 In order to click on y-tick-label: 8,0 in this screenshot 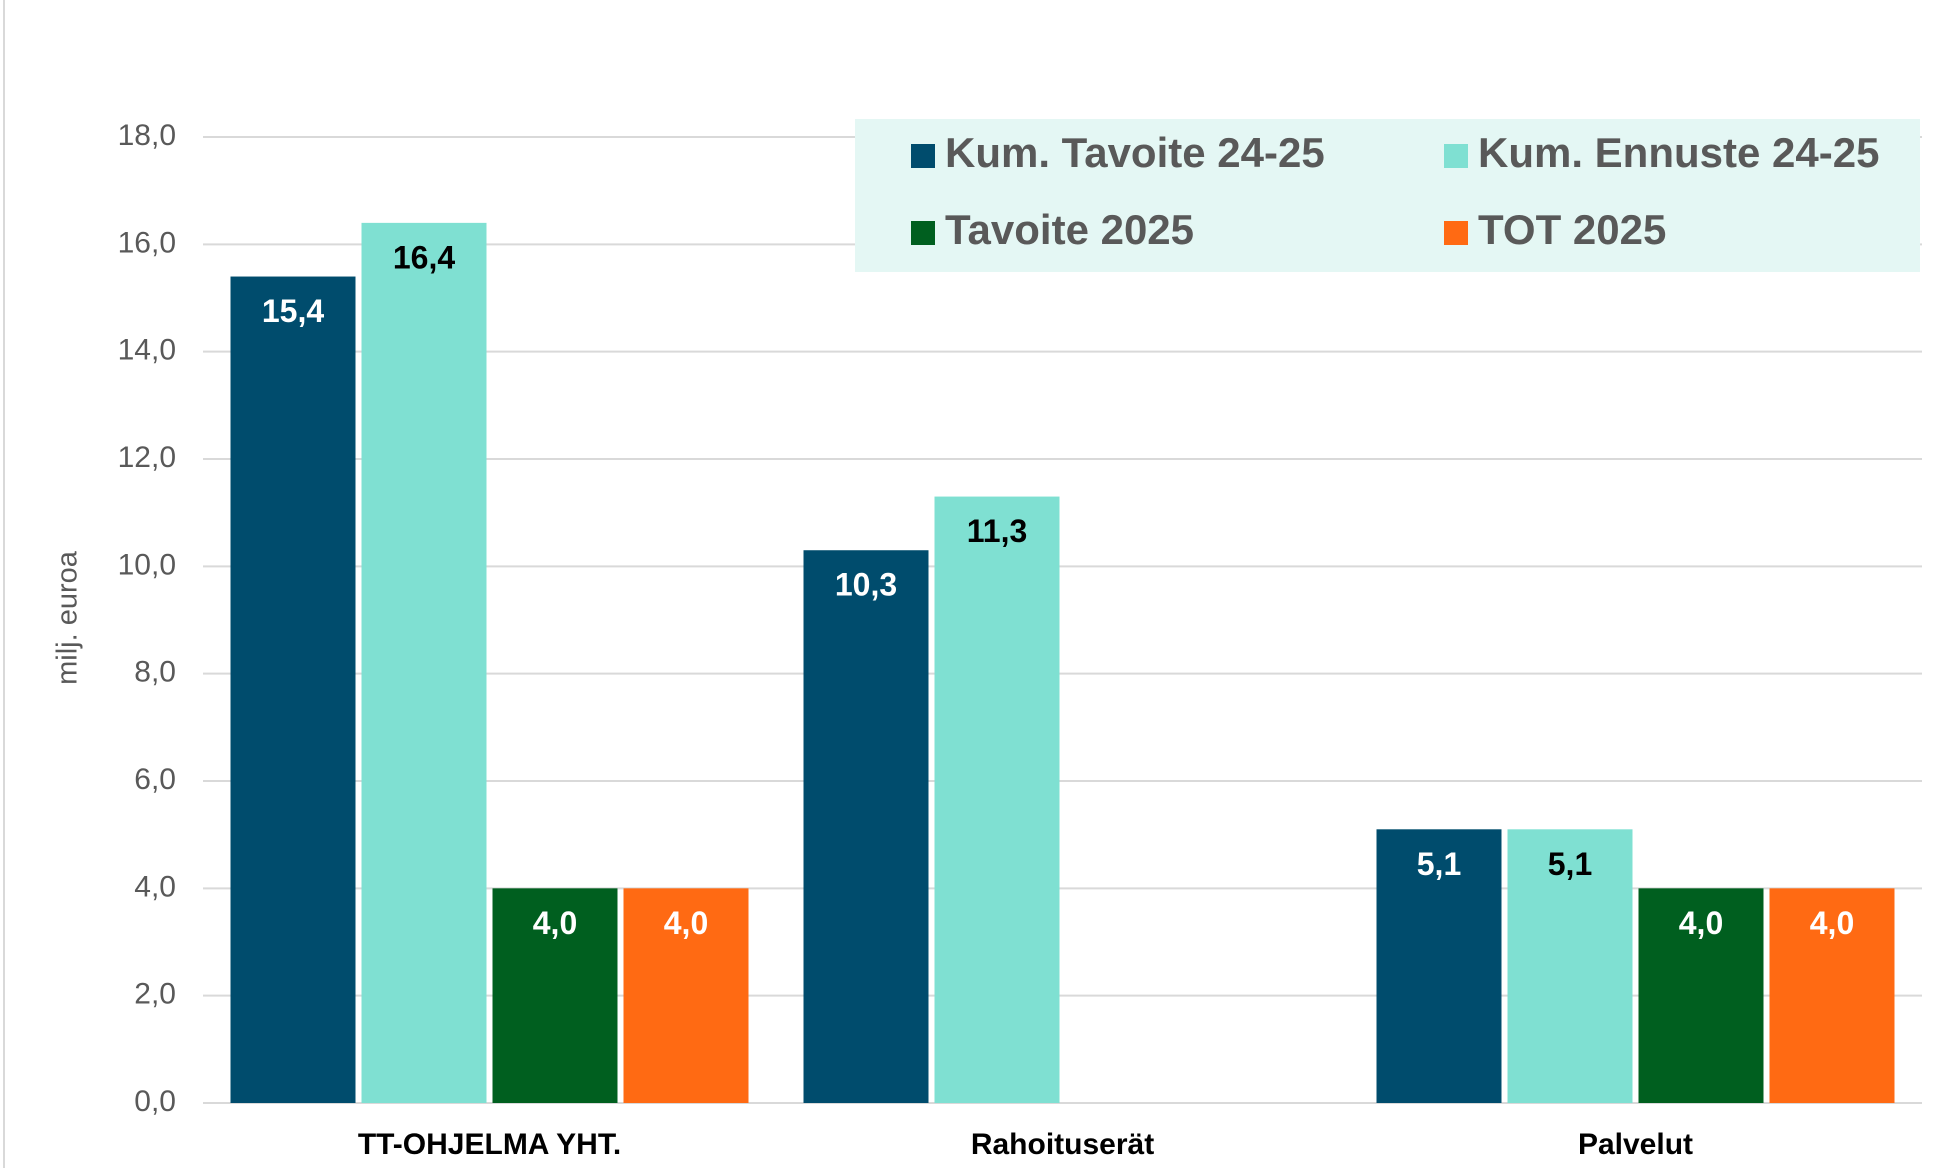, I will do `click(155, 672)`.